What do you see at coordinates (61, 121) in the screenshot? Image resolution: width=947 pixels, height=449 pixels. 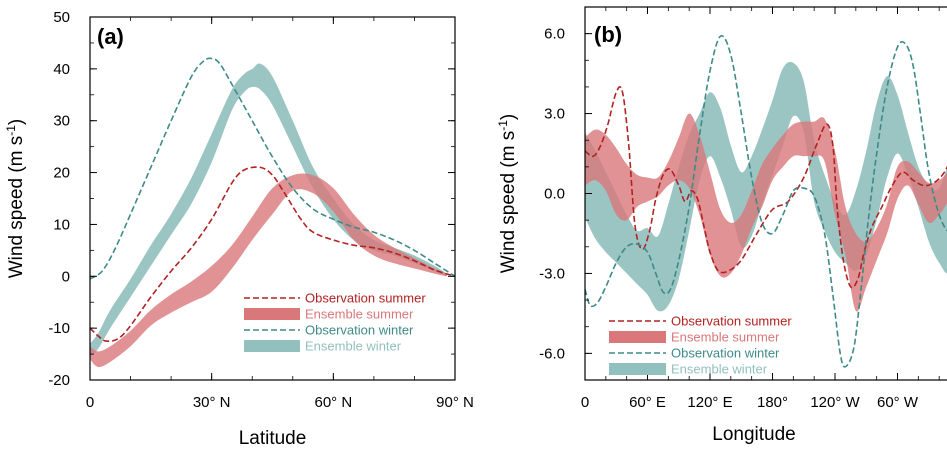 I see `y-tick-label: 30` at bounding box center [61, 121].